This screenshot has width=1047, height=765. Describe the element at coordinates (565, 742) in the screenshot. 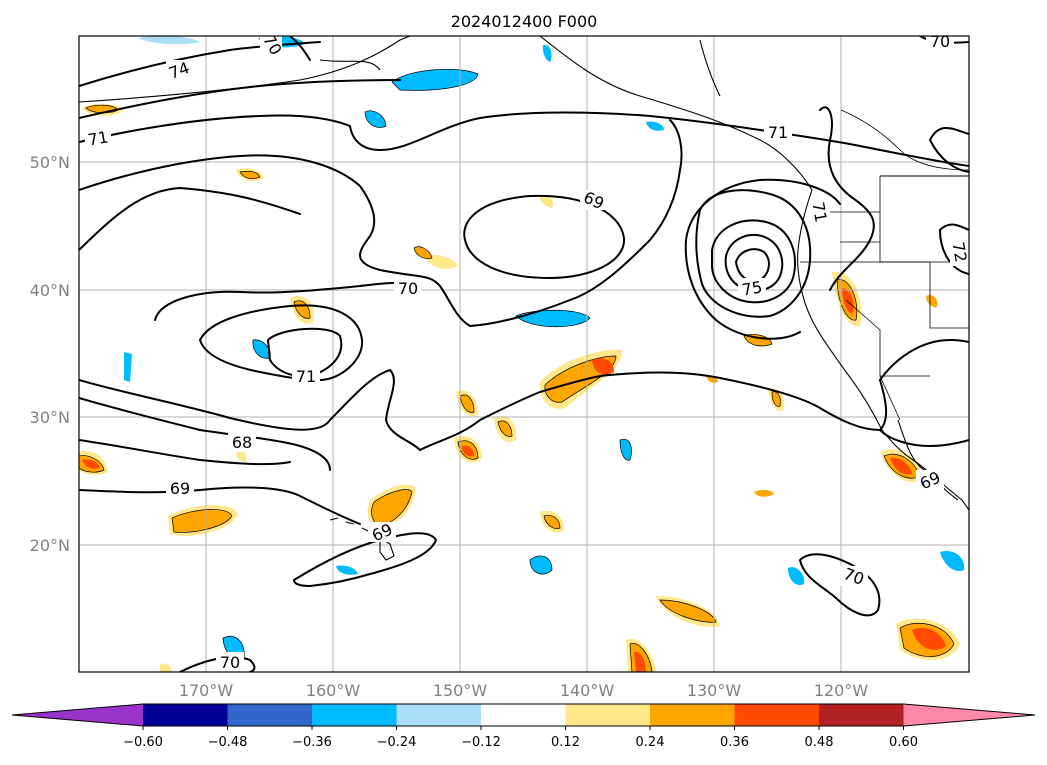

I see `colorbar-tick-label: 0.12` at that location.